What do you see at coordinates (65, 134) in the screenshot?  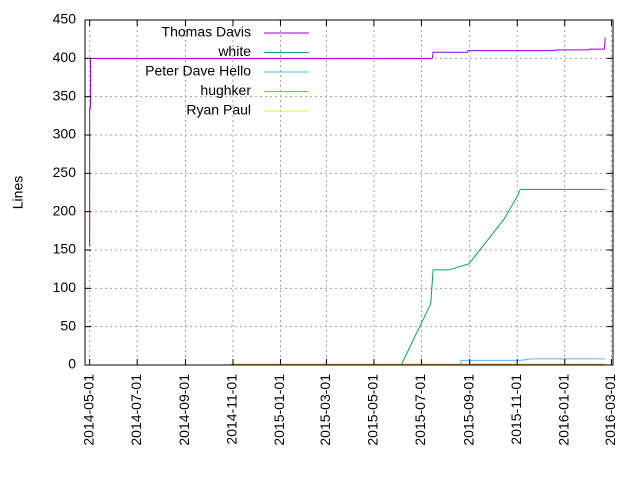 I see `y-tick-label: 300` at bounding box center [65, 134].